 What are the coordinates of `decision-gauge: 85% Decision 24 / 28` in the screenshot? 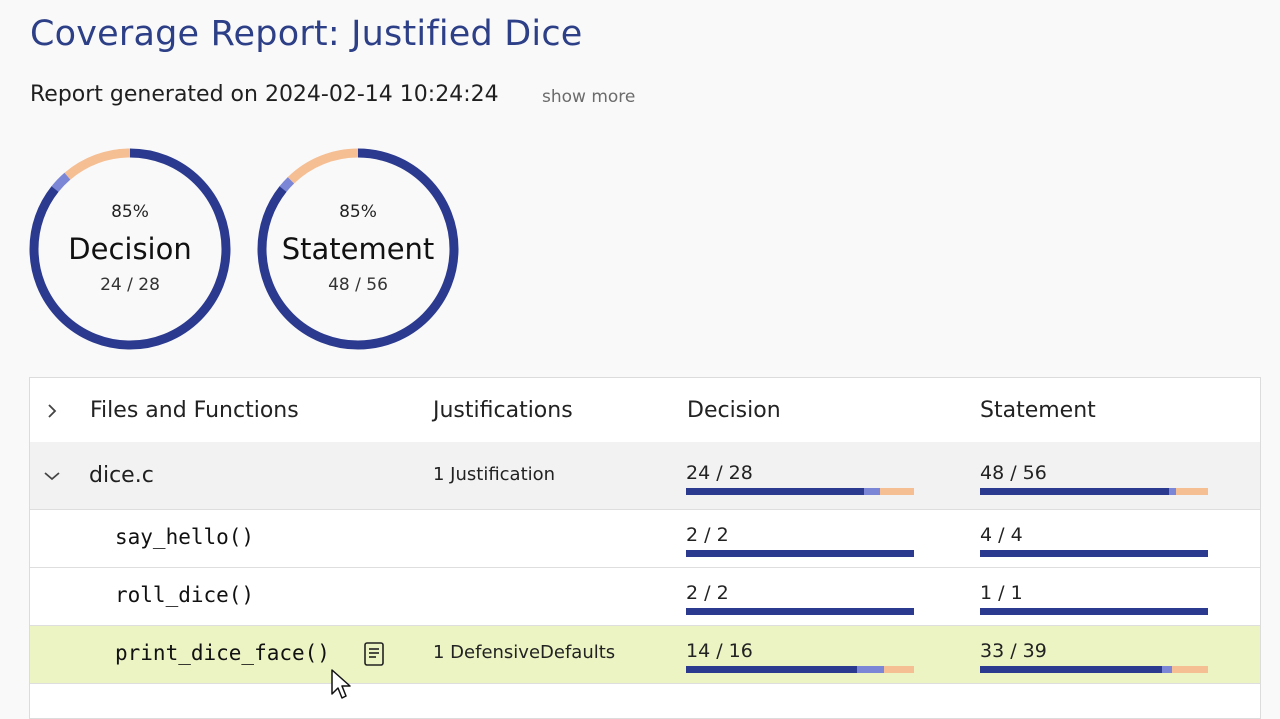 It's located at (130, 249).